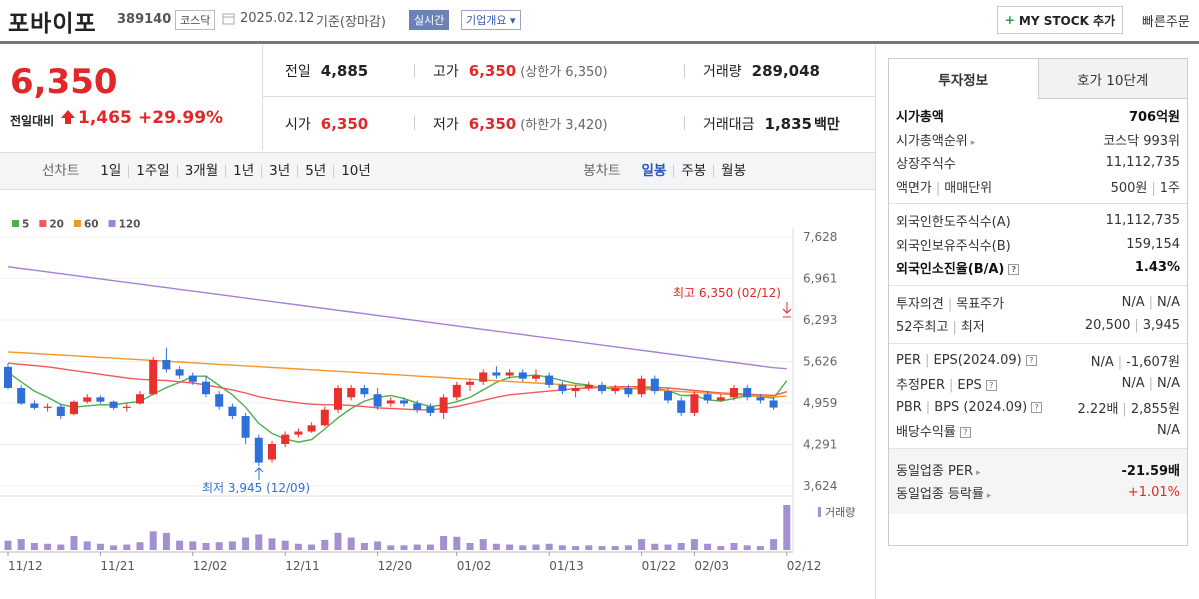 The image size is (1199, 599). What do you see at coordinates (729, 124) in the screenshot?
I see `quote-label: 거래대금` at bounding box center [729, 124].